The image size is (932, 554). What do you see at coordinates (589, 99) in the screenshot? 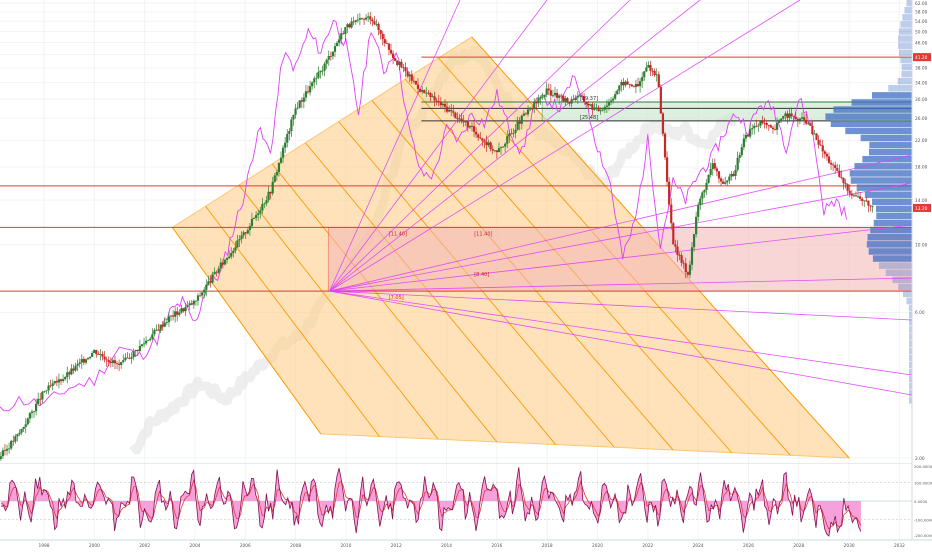
I see `box-annotation-label: [29.37]` at bounding box center [589, 99].